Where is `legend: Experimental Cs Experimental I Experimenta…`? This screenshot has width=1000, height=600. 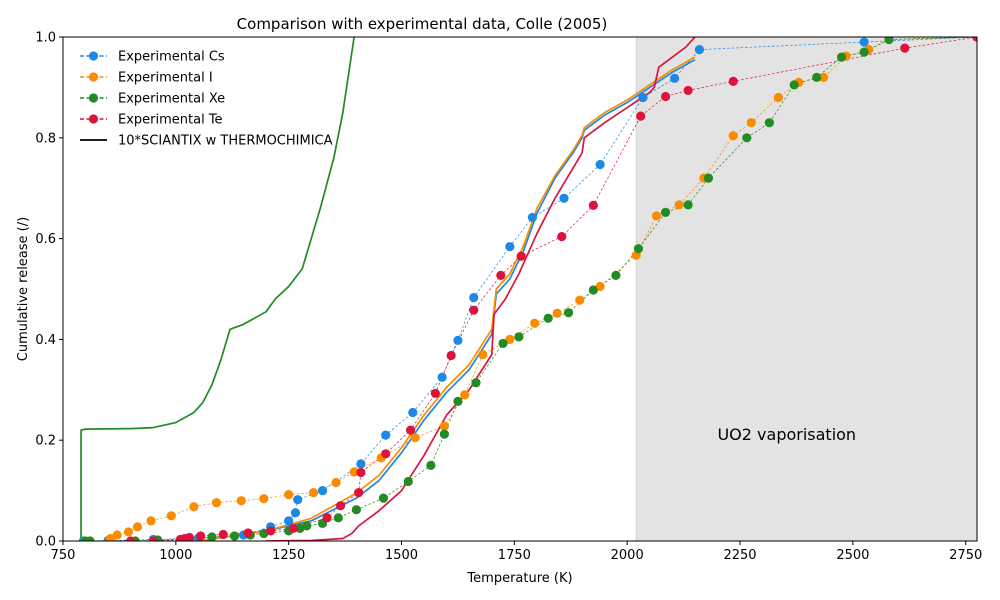
legend: Experimental Cs Experimental I Experimenta… is located at coordinates (206, 99).